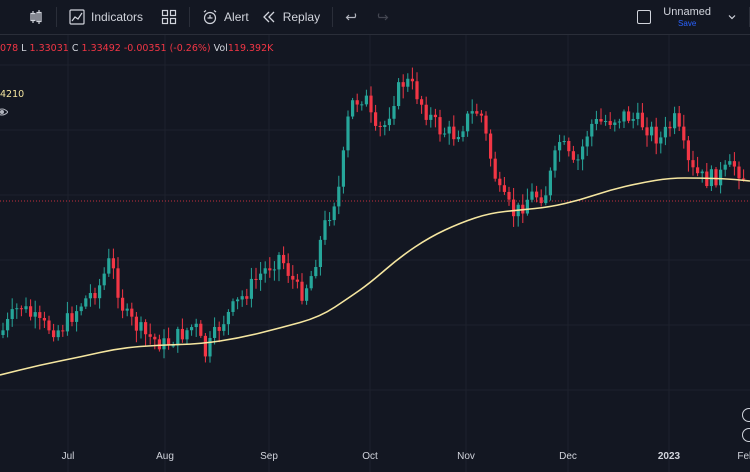 The width and height of the screenshot is (750, 472). What do you see at coordinates (301, 17) in the screenshot?
I see `replay-label: Replay` at bounding box center [301, 17].